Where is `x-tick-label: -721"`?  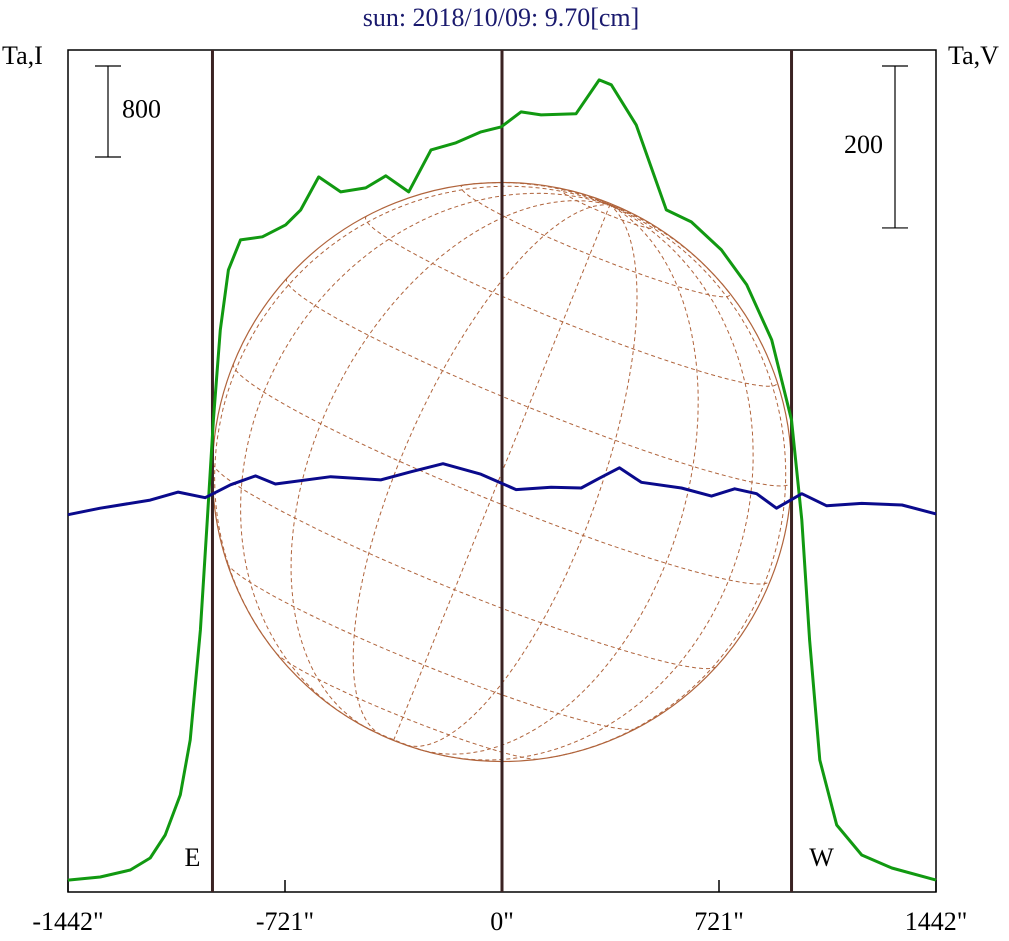
x-tick-label: -721" is located at coordinates (285, 921).